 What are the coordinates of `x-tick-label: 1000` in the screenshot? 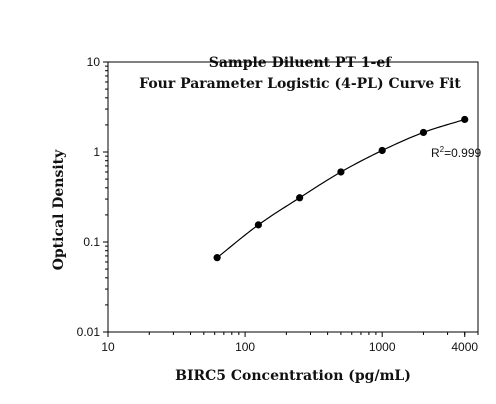 It's located at (382, 347).